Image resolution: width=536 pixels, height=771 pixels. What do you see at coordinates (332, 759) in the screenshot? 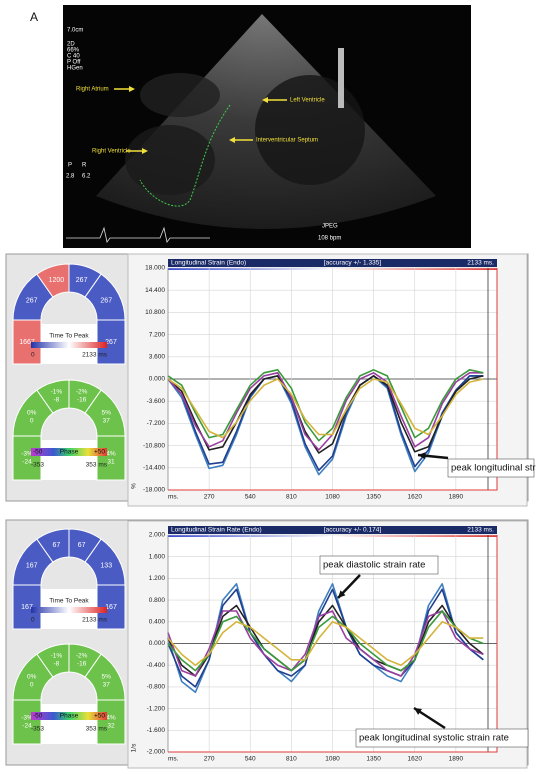
I see `x-tick-label: 1080` at bounding box center [332, 759].